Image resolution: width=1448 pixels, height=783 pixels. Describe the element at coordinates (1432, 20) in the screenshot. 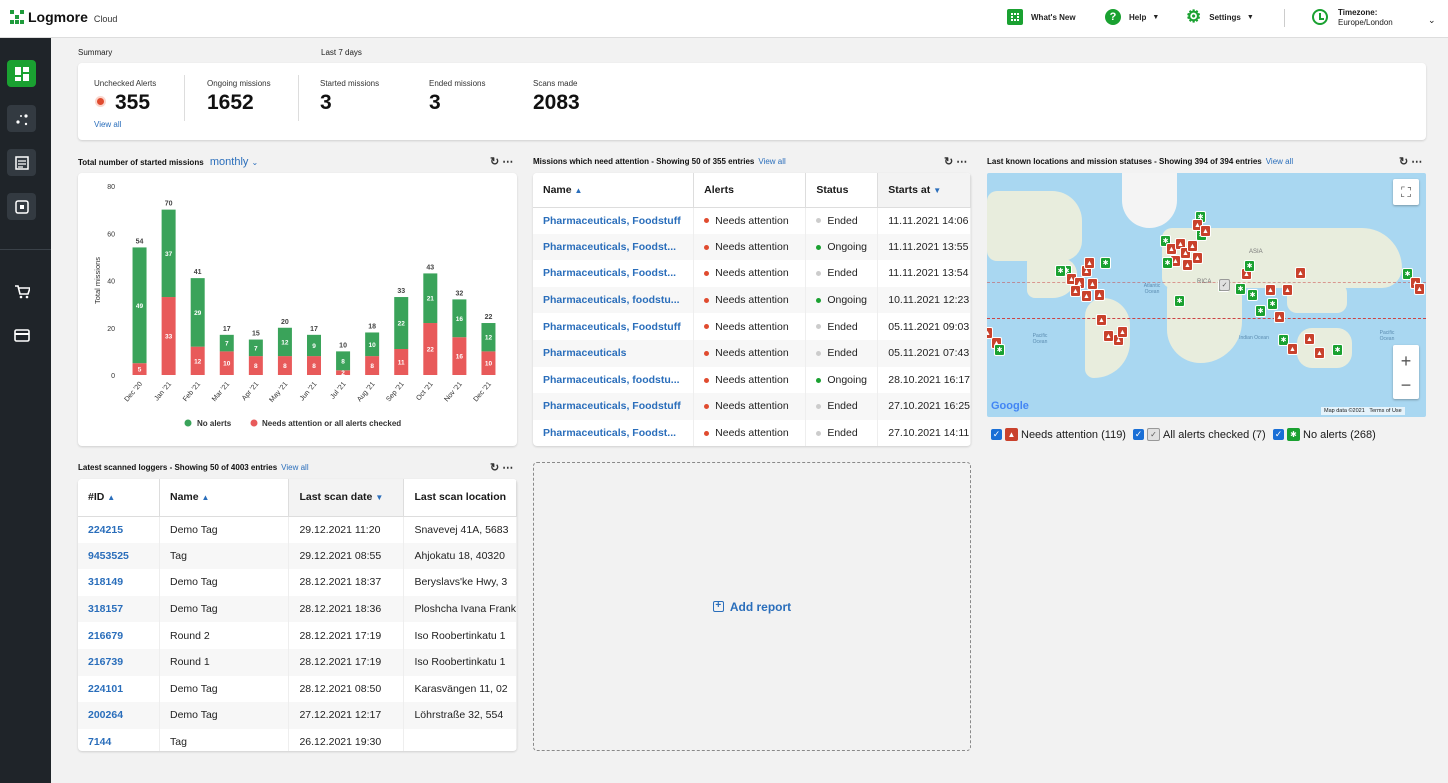

I see `chevron-down-icon: ⌄` at that location.